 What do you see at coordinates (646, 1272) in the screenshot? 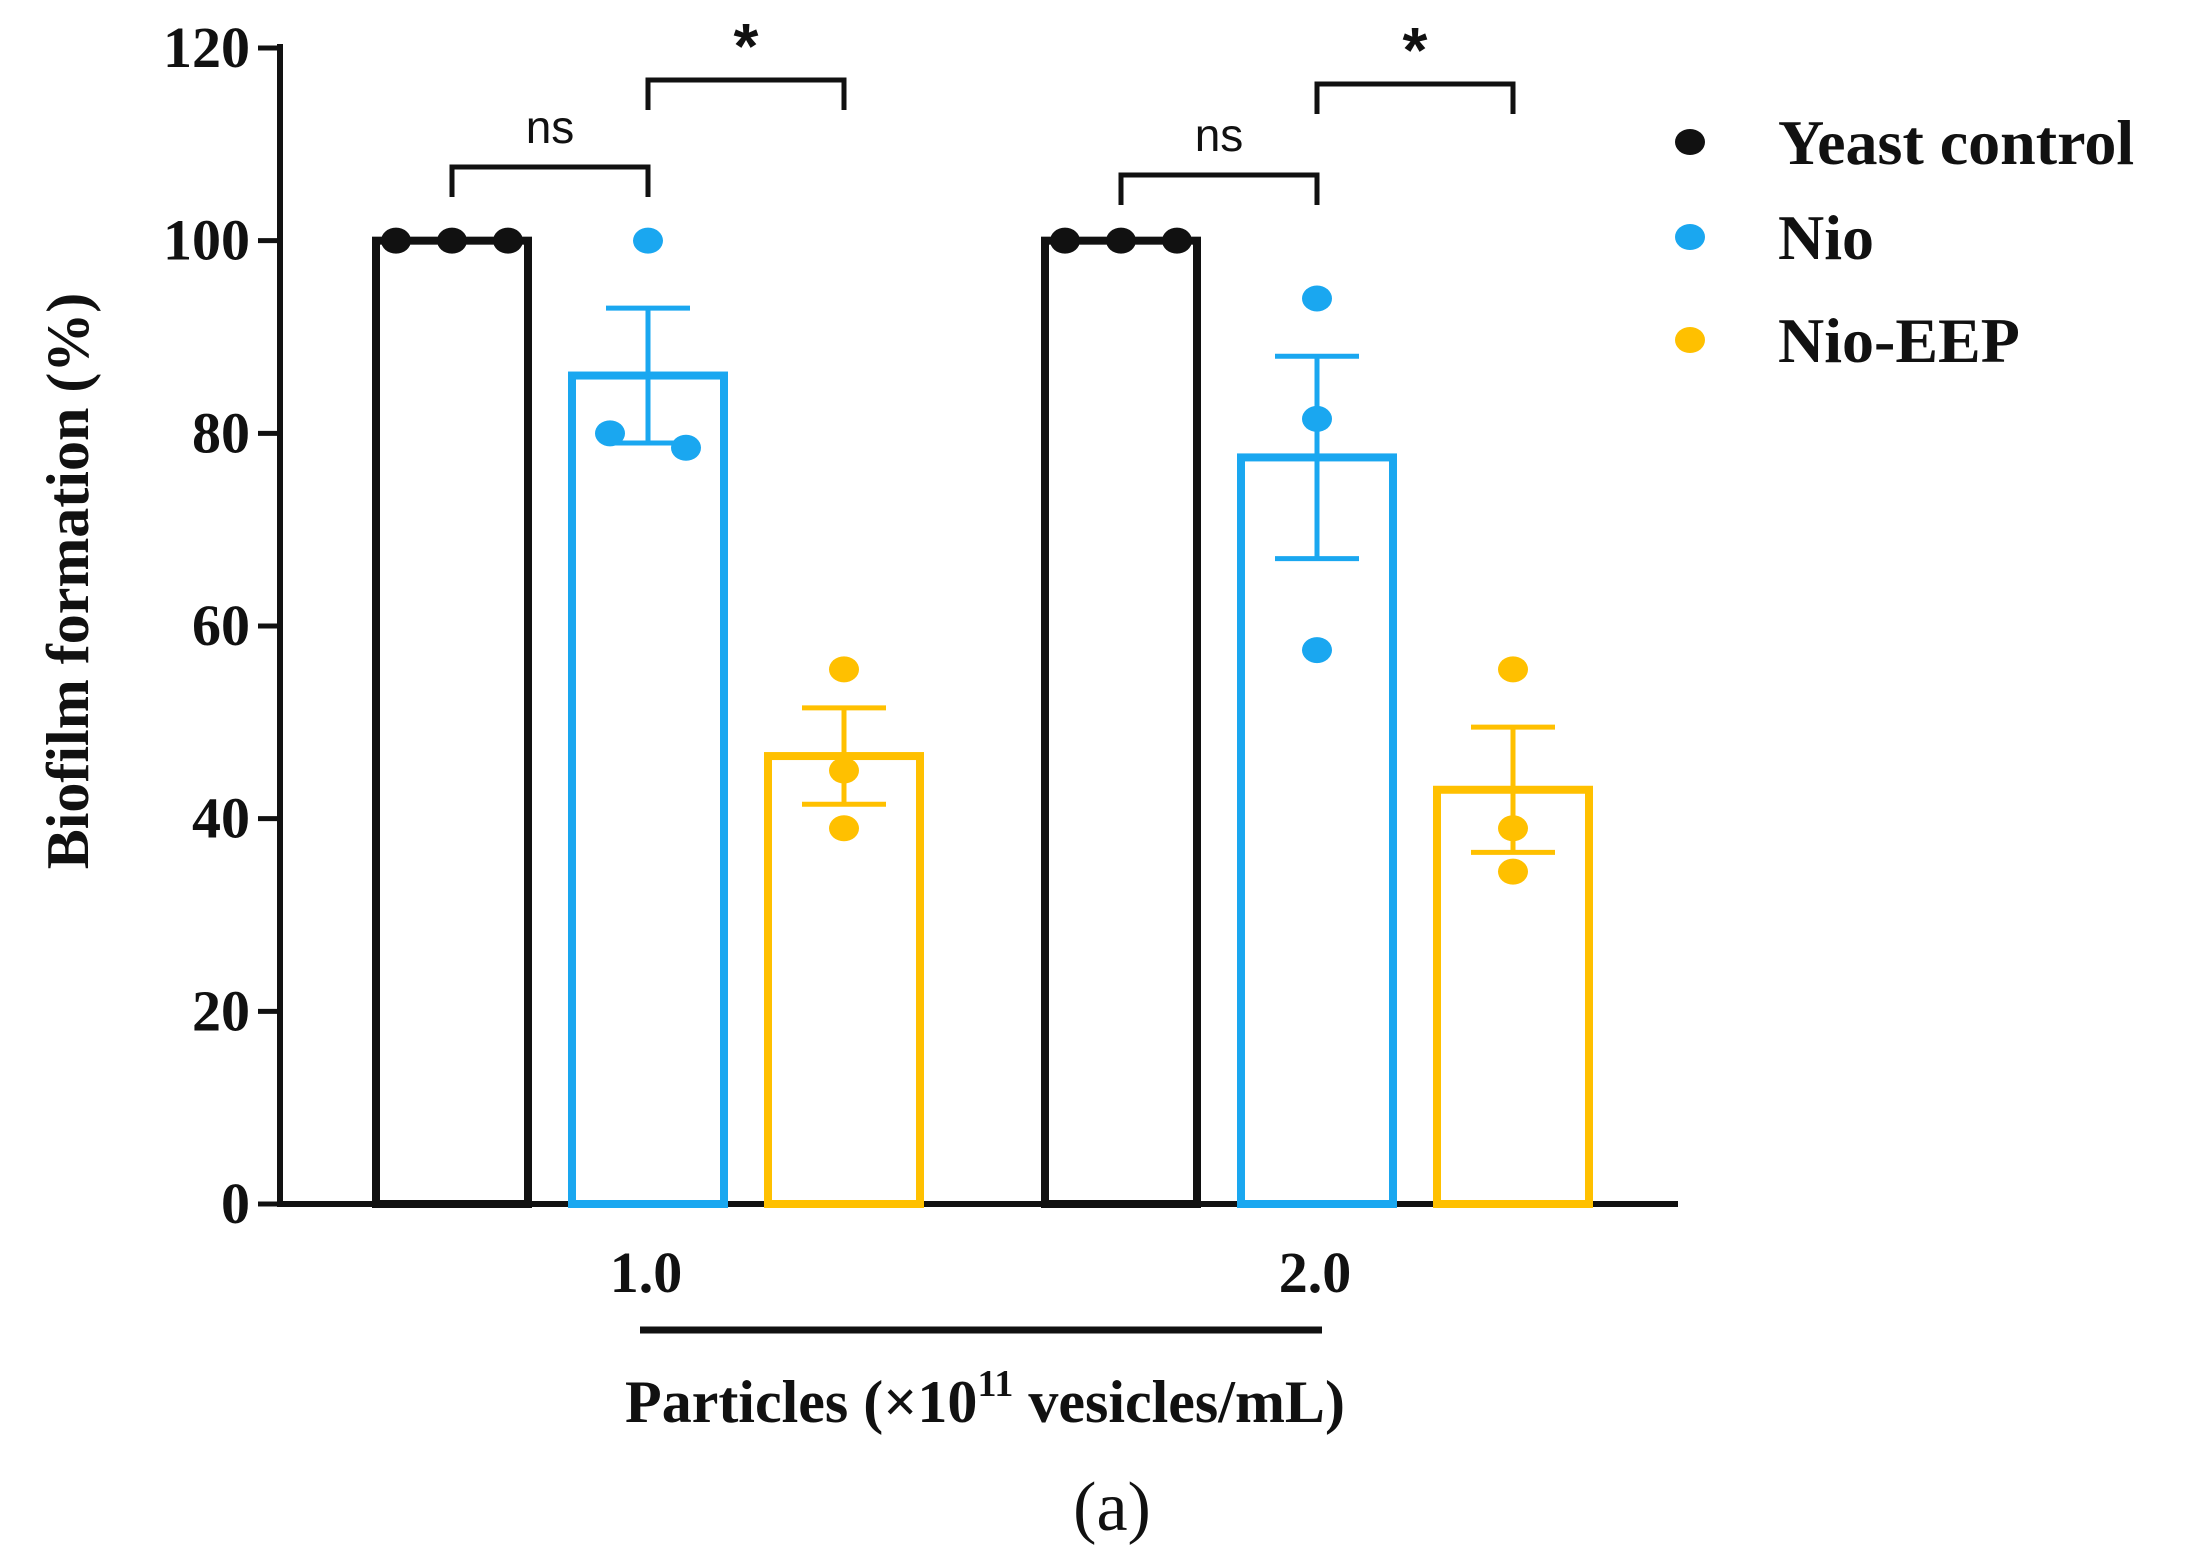
I see `x-tick-label: 1.0` at bounding box center [646, 1272].